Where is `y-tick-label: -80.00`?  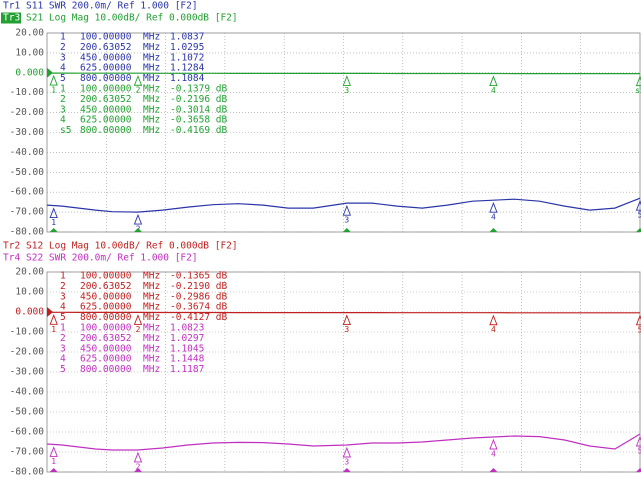
y-tick-label: -80.00 is located at coordinates (27, 472).